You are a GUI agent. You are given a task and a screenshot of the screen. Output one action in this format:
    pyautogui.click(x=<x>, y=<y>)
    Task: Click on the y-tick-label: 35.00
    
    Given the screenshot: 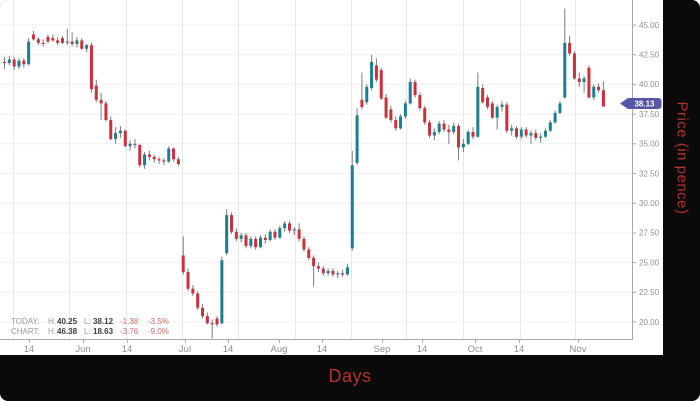 What is the action you would take?
    pyautogui.click(x=649, y=144)
    